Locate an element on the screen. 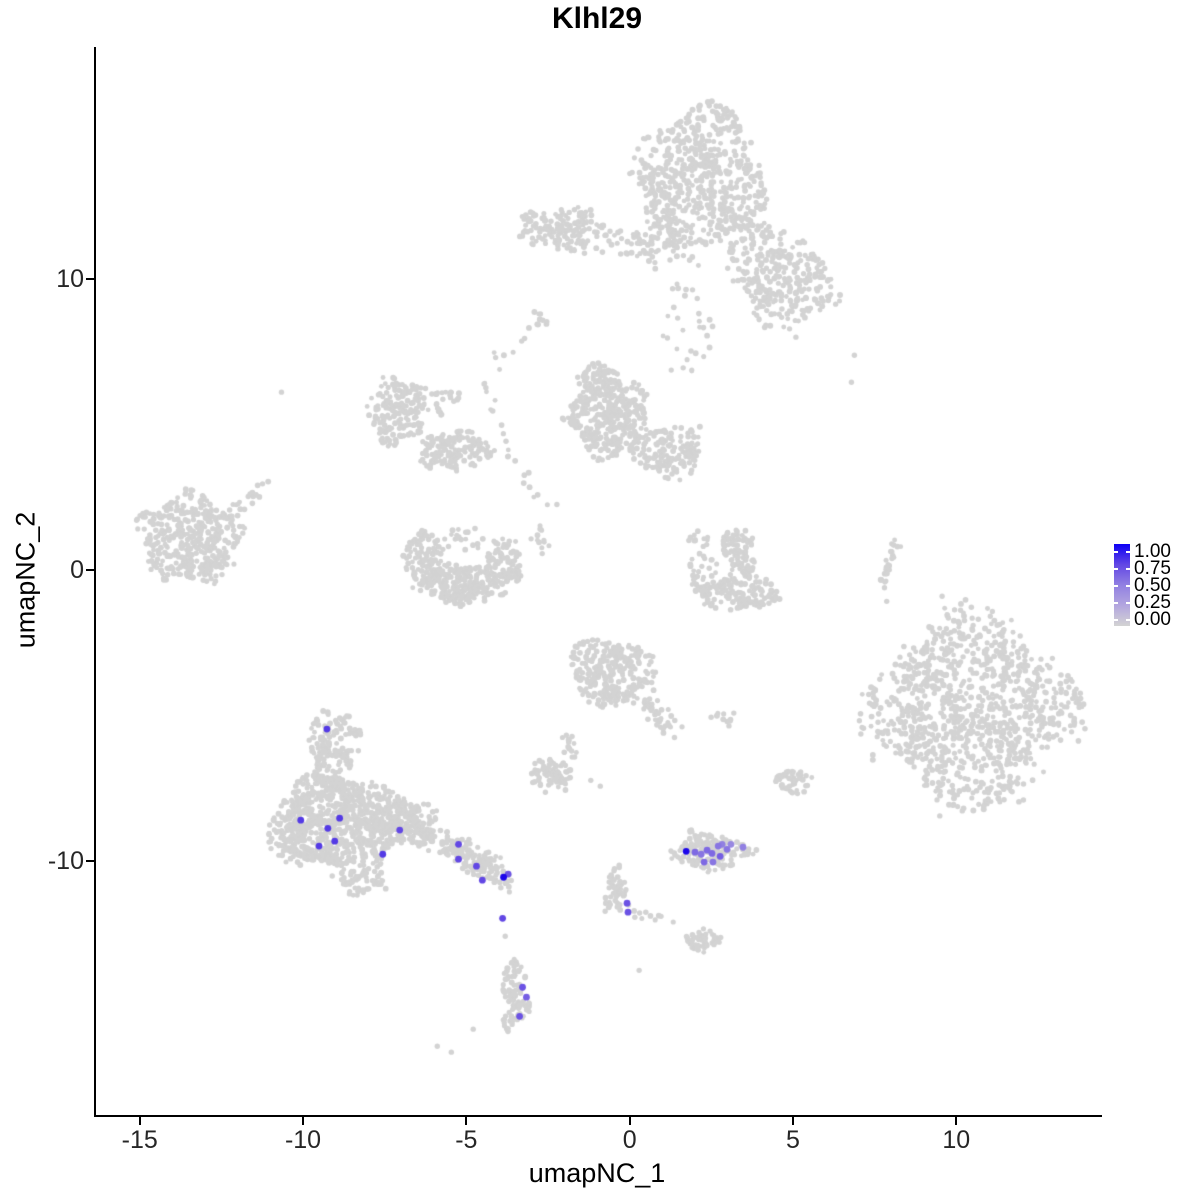 The height and width of the screenshot is (1200, 1200). x-tick-label: 5 is located at coordinates (793, 1140).